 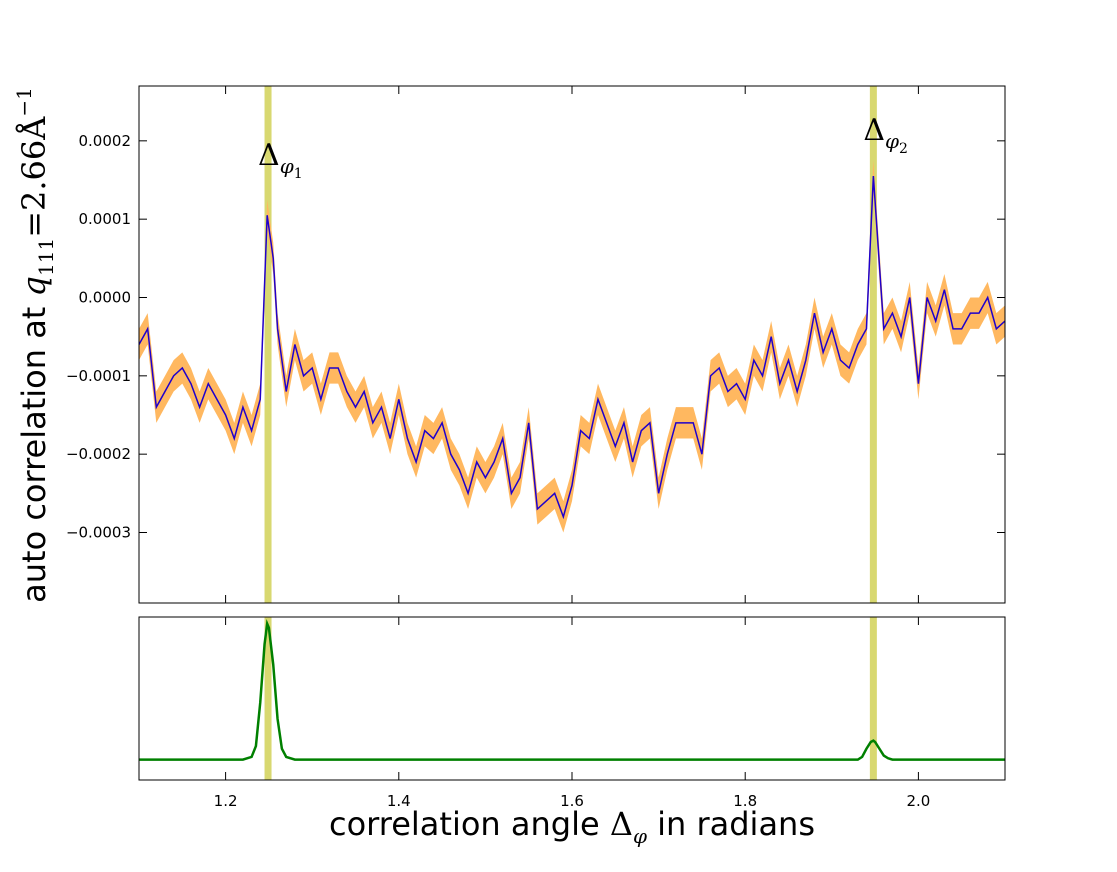 I want to click on y-label-exponent: −1, so click(x=24, y=101).